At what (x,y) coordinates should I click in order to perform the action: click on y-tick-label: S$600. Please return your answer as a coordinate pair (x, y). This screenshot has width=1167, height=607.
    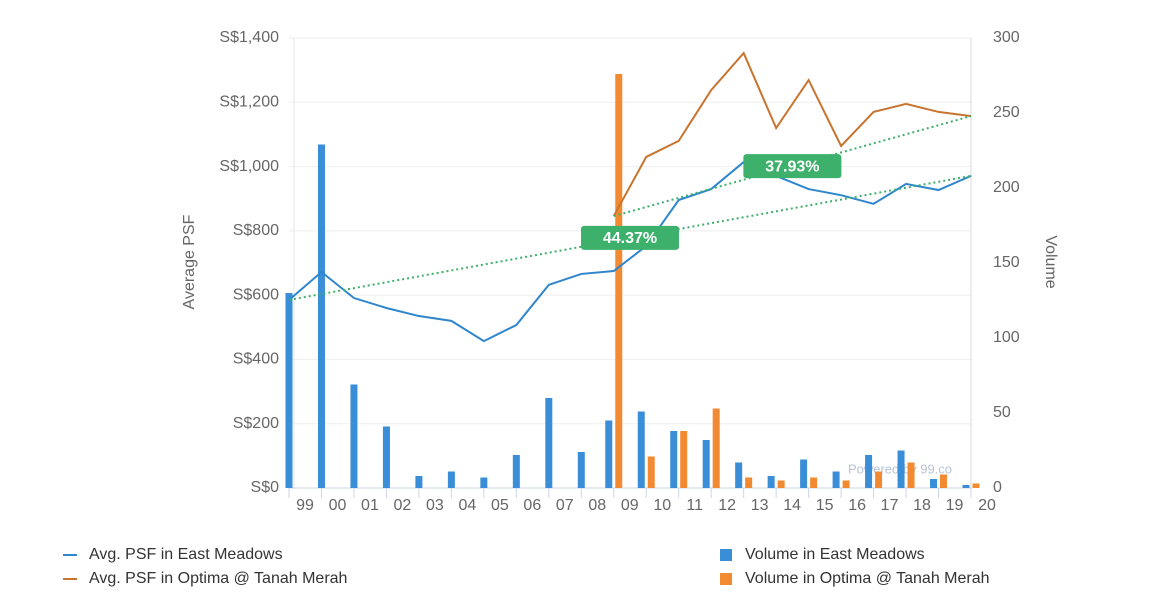
    Looking at the image, I should click on (256, 294).